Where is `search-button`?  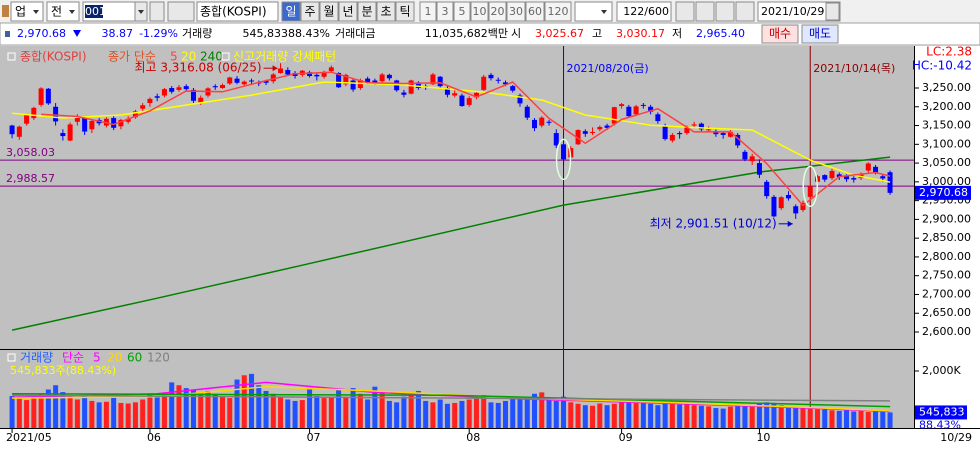 search-button is located at coordinates (157, 11).